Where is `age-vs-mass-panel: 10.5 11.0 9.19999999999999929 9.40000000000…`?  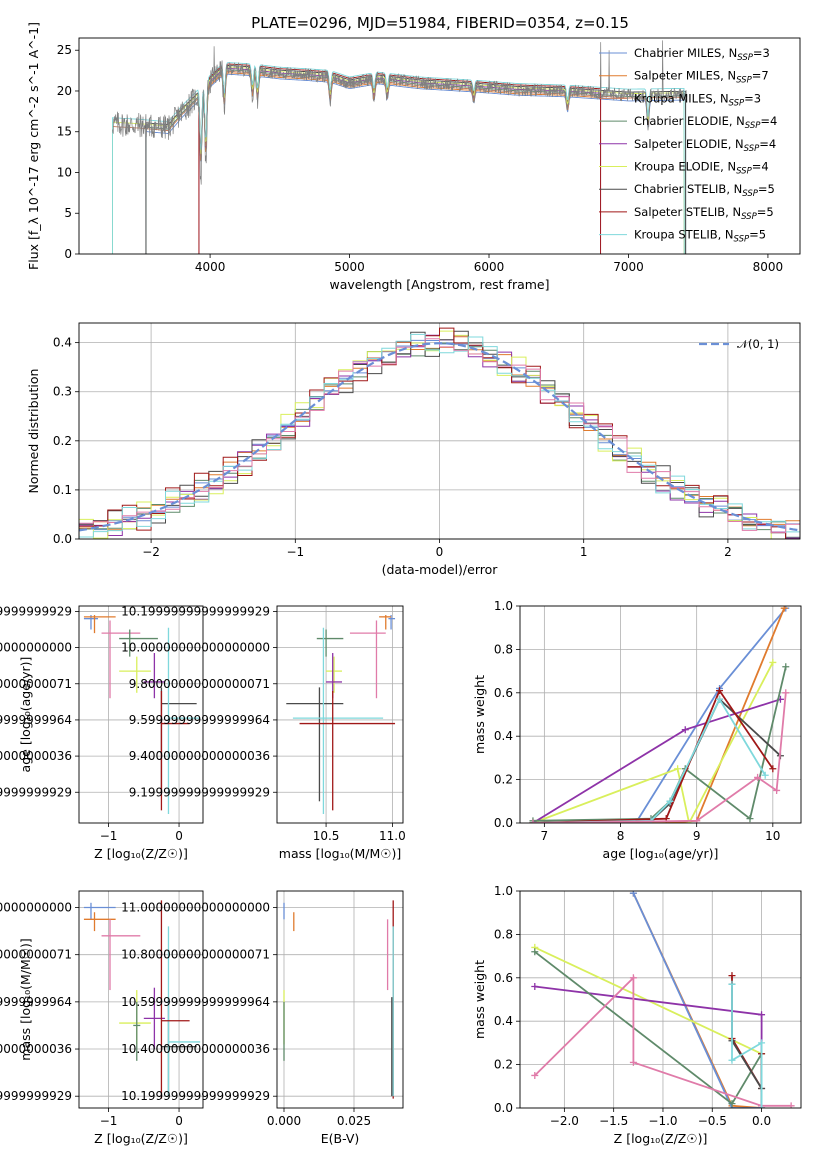 age-vs-mass-panel: 10.5 11.0 9.19999999999999929 9.40000000000… is located at coordinates (263, 732).